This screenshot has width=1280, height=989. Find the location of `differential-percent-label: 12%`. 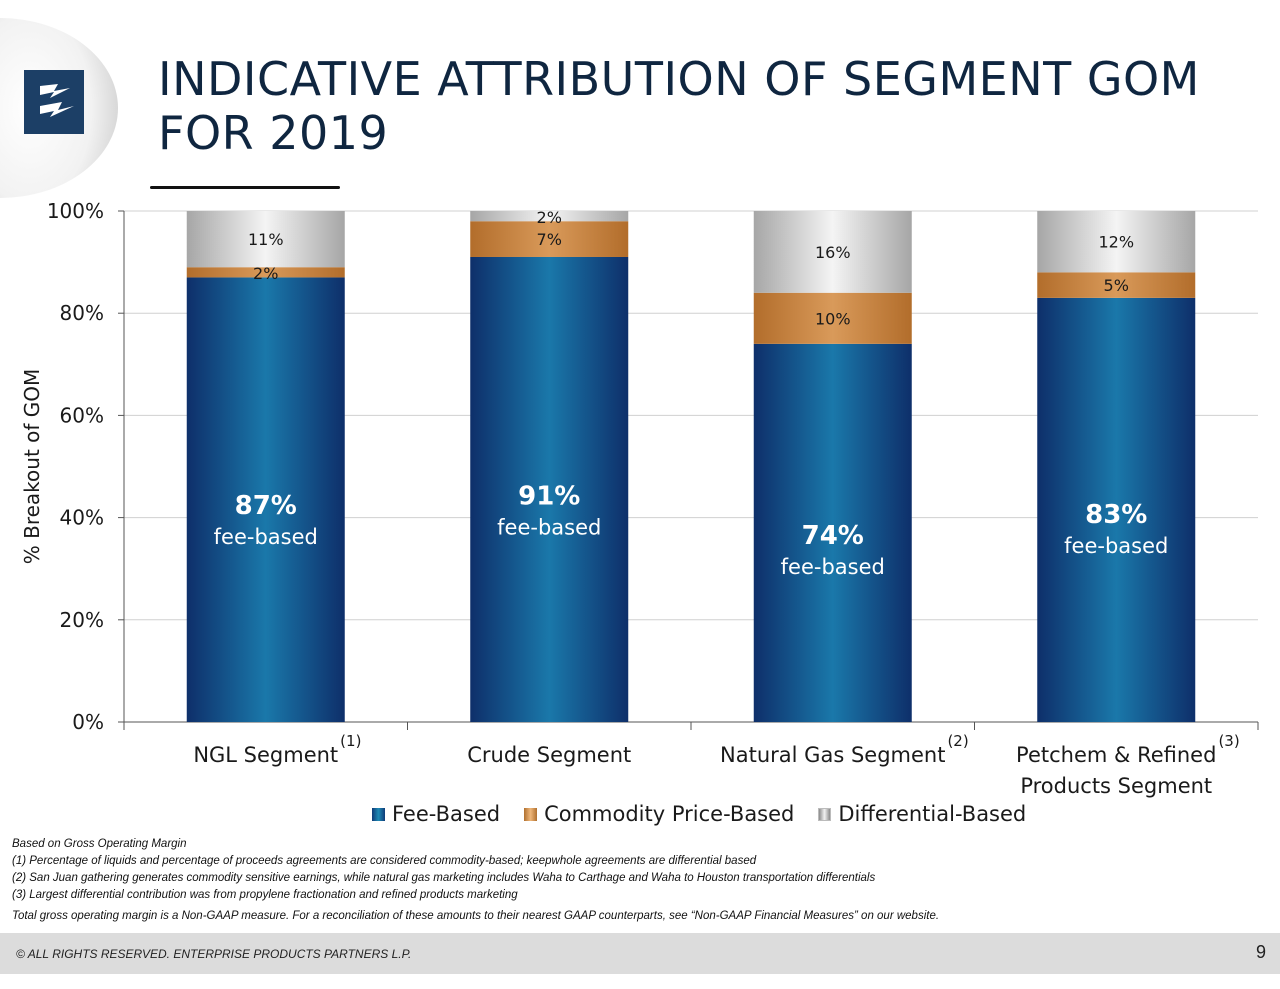

differential-percent-label: 12% is located at coordinates (1116, 242).